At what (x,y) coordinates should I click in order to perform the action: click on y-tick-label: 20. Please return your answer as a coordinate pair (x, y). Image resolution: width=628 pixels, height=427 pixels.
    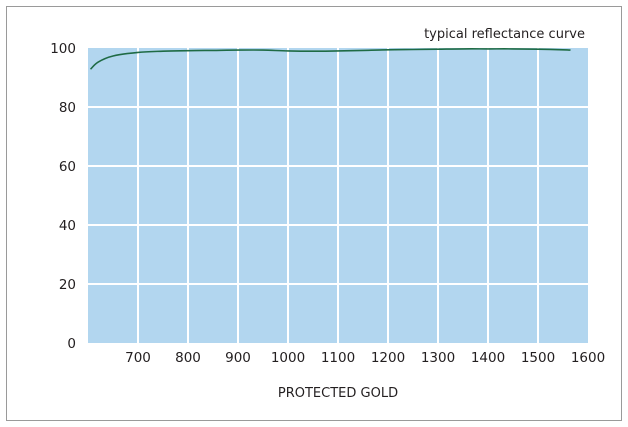
    Looking at the image, I should click on (67, 285).